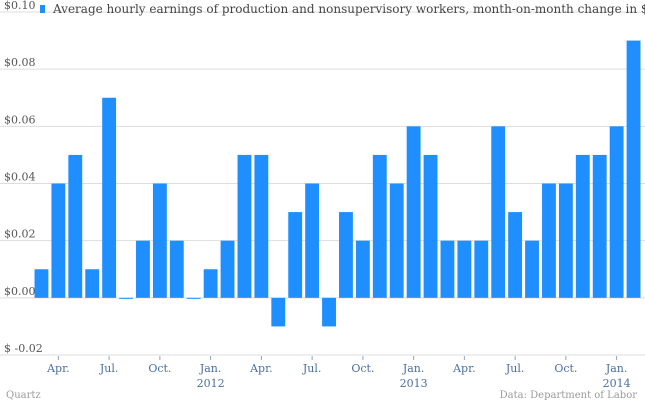 The image size is (645, 403). Describe the element at coordinates (20, 62) in the screenshot. I see `y-tick-label: $0.08` at that location.